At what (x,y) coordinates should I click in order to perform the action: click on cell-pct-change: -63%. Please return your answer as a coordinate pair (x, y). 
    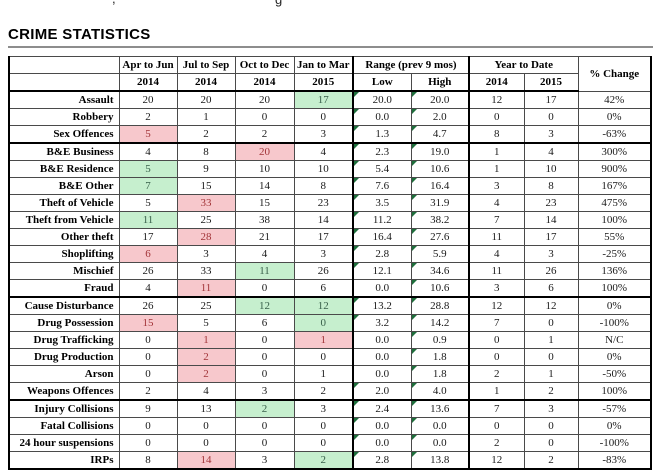
    Looking at the image, I should click on (614, 134).